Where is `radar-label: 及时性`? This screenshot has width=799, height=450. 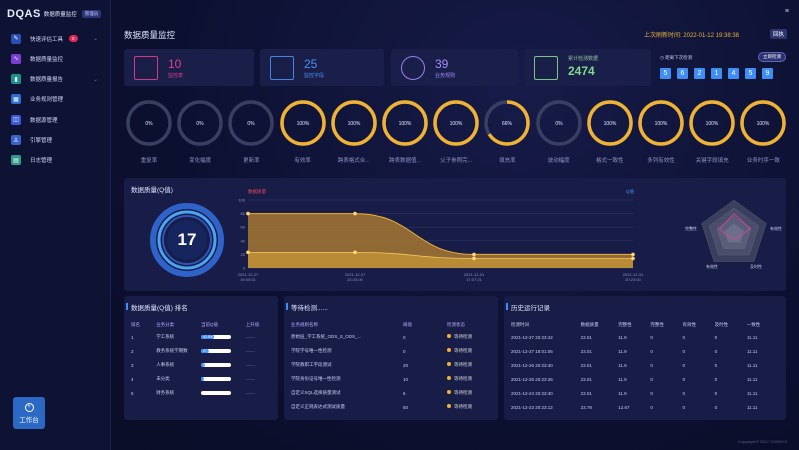 radar-label: 及时性 is located at coordinates (756, 266).